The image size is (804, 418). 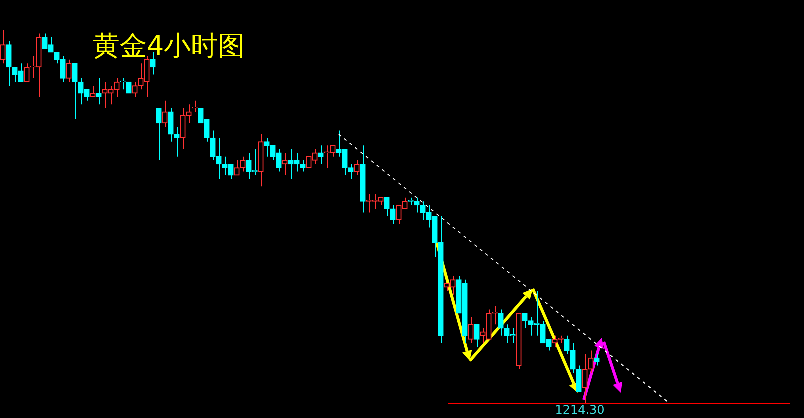 What do you see at coordinates (169, 47) in the screenshot?
I see `chart-title: 黄金4小时图` at bounding box center [169, 47].